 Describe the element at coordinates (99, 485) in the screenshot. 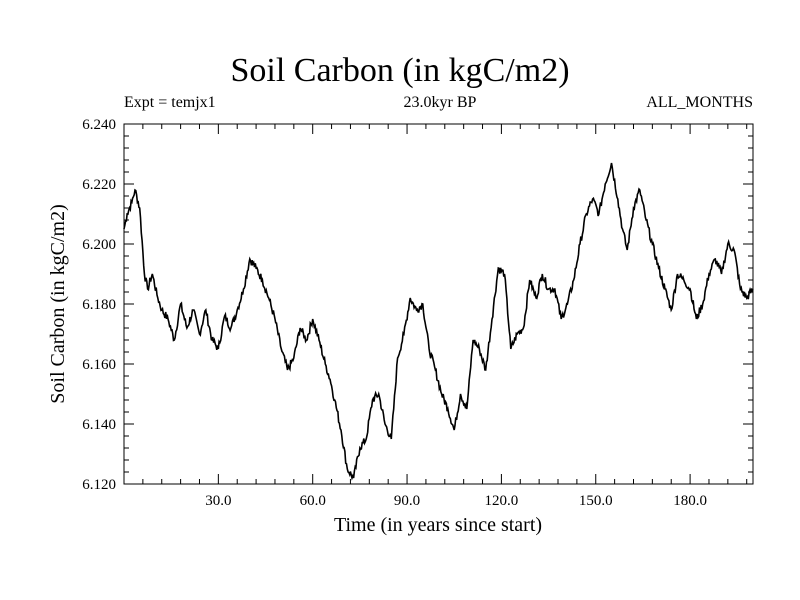

I see `y-tick-label: 6.120` at that location.